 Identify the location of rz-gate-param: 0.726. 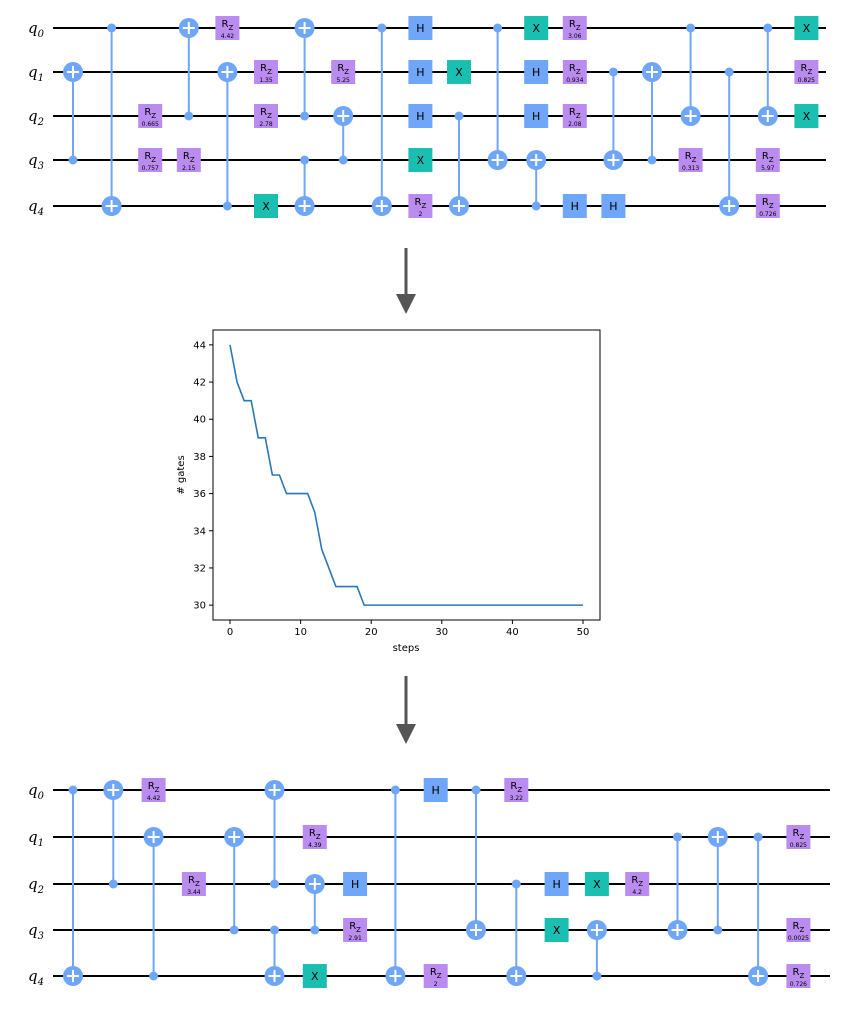
(798, 984).